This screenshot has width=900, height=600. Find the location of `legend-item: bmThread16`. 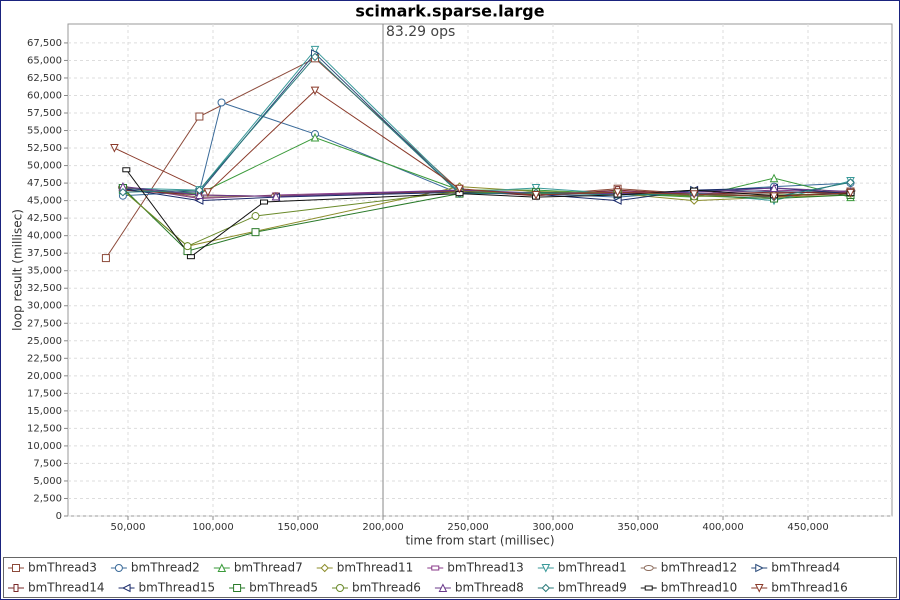

legend-item: bmThread16 is located at coordinates (799, 588).